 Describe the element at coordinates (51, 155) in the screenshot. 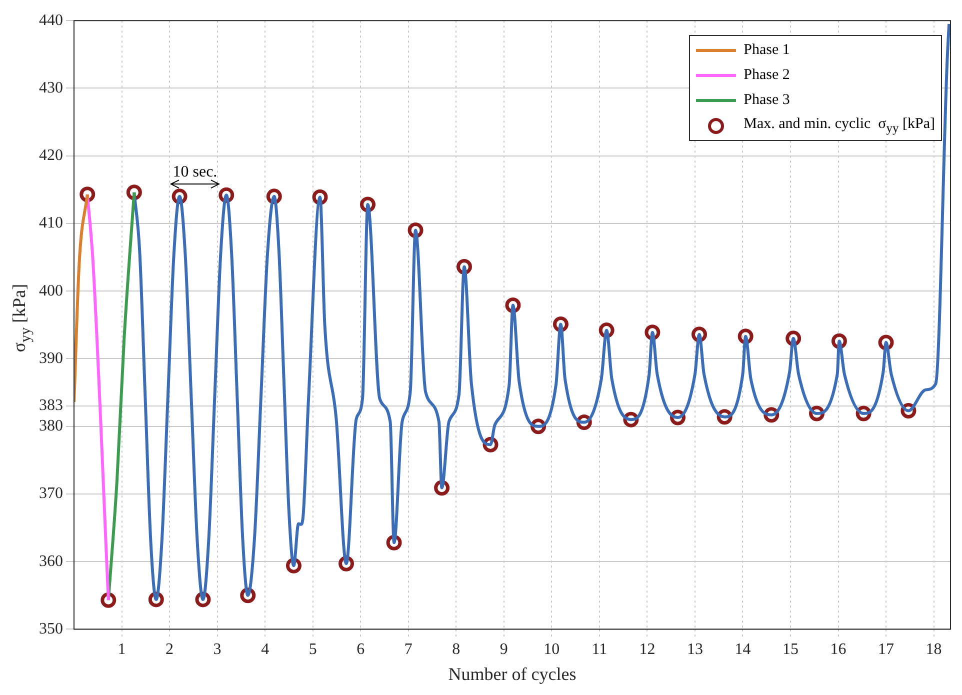

I see `y-tick-label: 420` at that location.